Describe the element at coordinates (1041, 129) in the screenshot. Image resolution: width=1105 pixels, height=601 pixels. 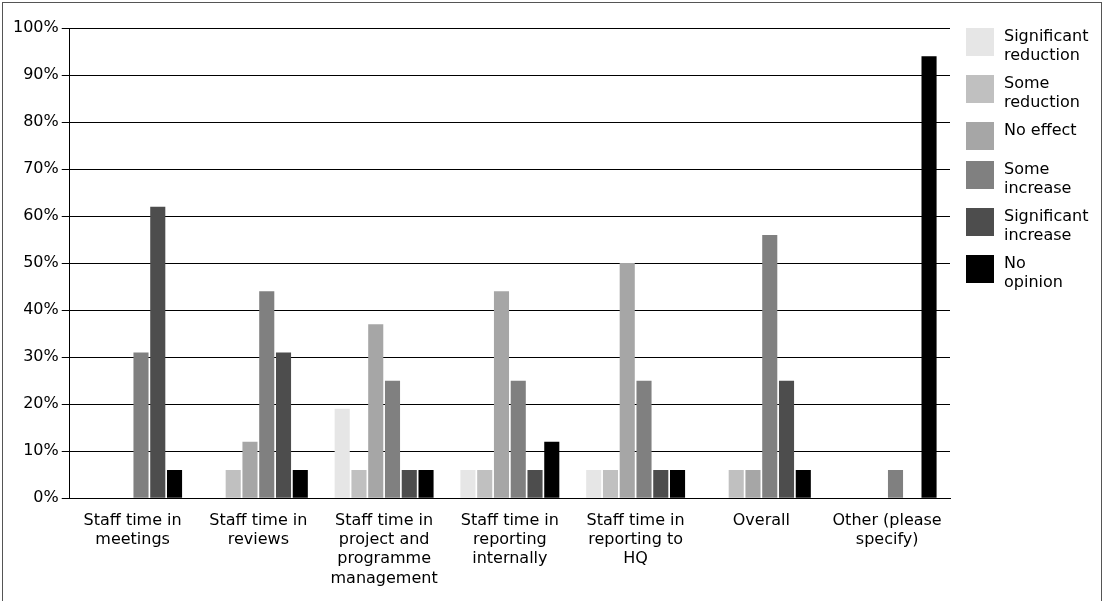
I see `legend-label: No effect` at that location.